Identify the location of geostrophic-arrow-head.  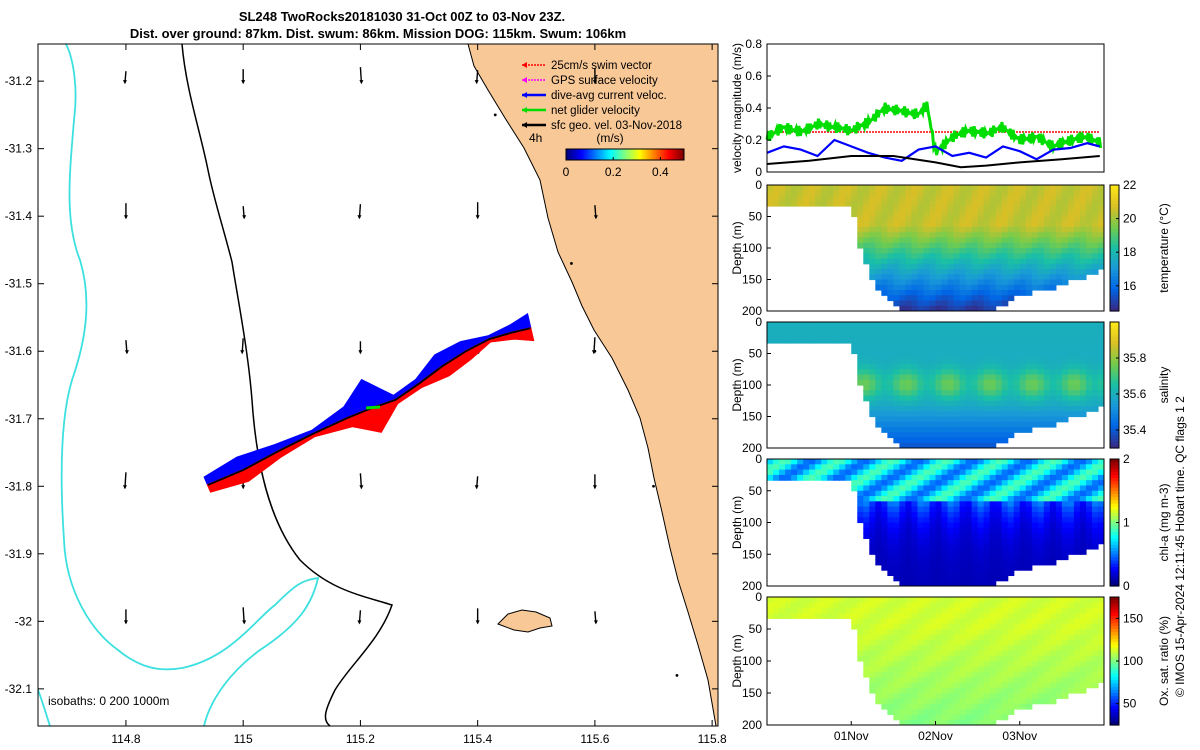
(125, 217).